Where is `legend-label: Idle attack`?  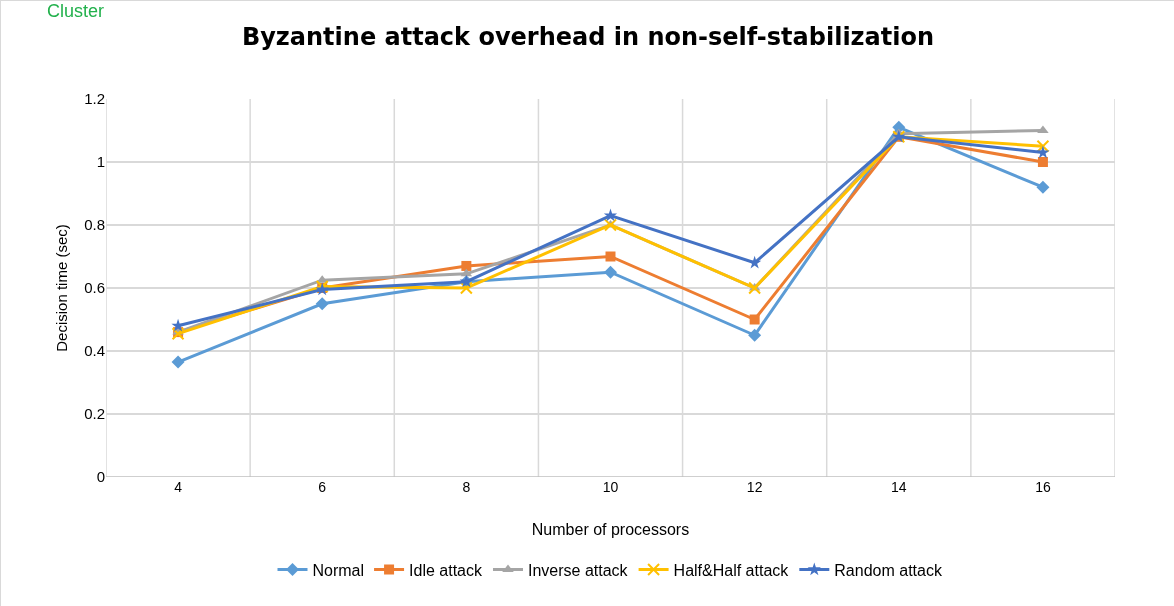 legend-label: Idle attack is located at coordinates (446, 570).